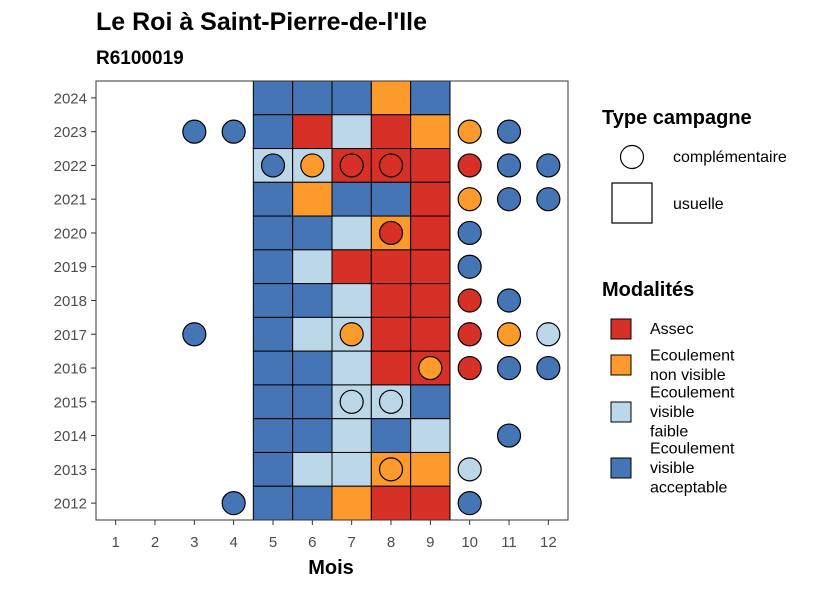 The width and height of the screenshot is (826, 590). Describe the element at coordinates (730, 157) in the screenshot. I see `legend-type-label-complementaire: complémentaire` at that location.